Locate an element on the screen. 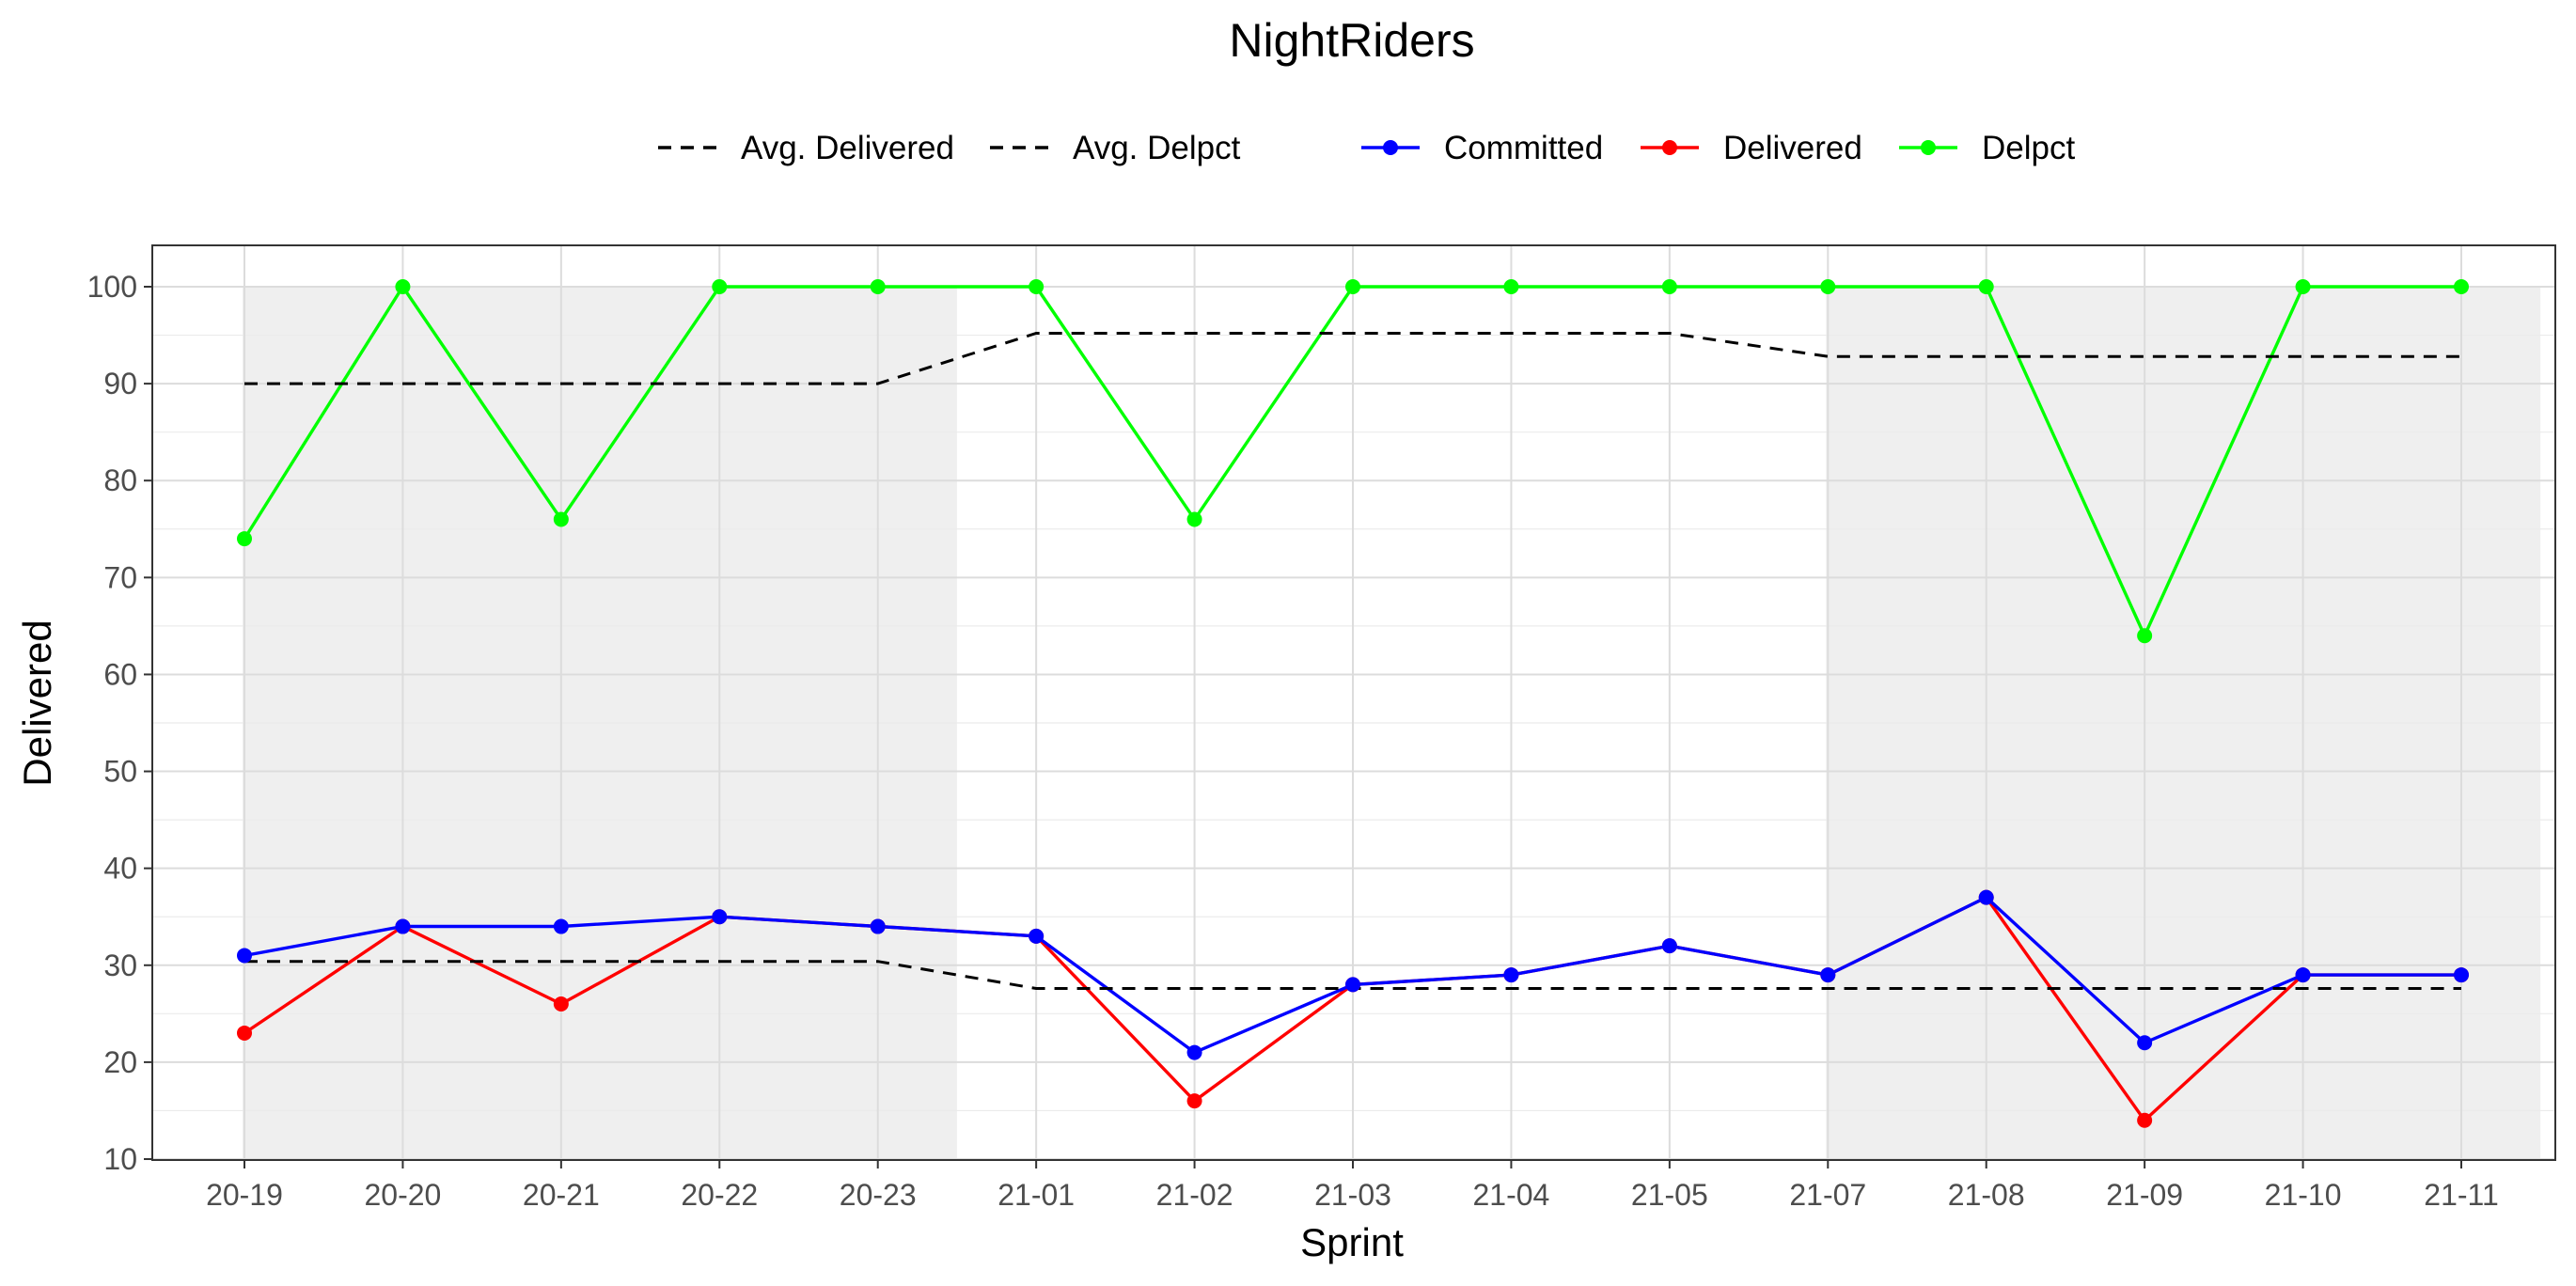 The height and width of the screenshot is (1286, 2576). x-tick-label: 20-22 is located at coordinates (720, 1195).